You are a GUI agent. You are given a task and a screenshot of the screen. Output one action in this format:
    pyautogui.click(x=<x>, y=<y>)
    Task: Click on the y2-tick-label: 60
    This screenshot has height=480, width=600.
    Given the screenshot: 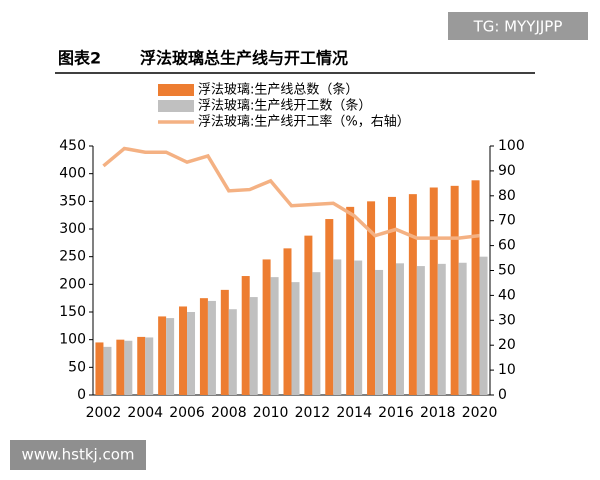 What is the action you would take?
    pyautogui.click(x=507, y=246)
    